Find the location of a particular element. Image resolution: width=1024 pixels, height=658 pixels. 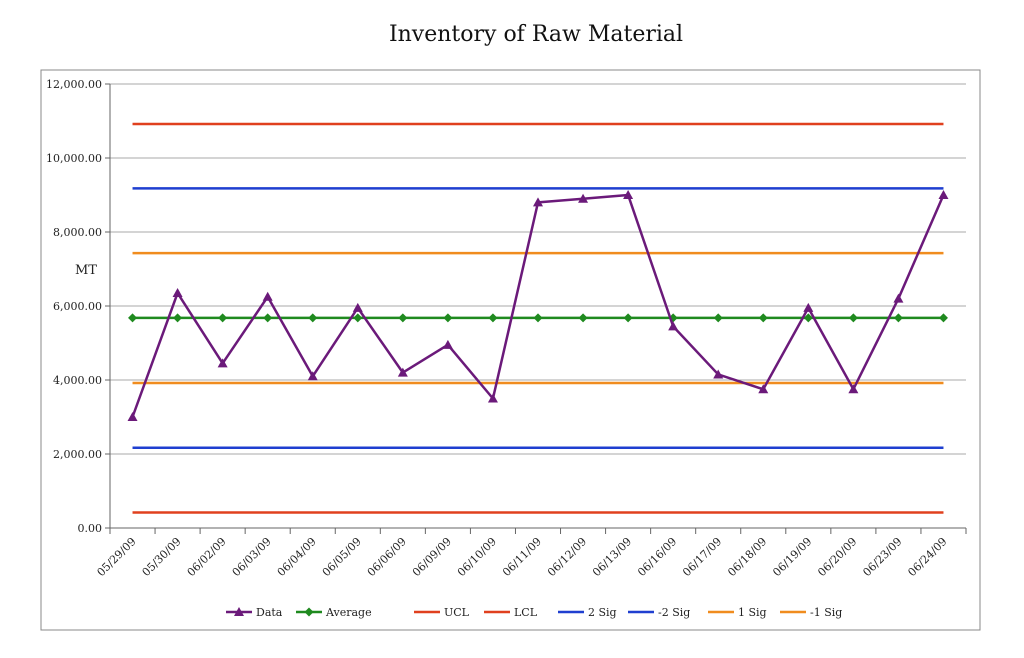

y-tick-label: 2,000.00 is located at coordinates (77, 454).